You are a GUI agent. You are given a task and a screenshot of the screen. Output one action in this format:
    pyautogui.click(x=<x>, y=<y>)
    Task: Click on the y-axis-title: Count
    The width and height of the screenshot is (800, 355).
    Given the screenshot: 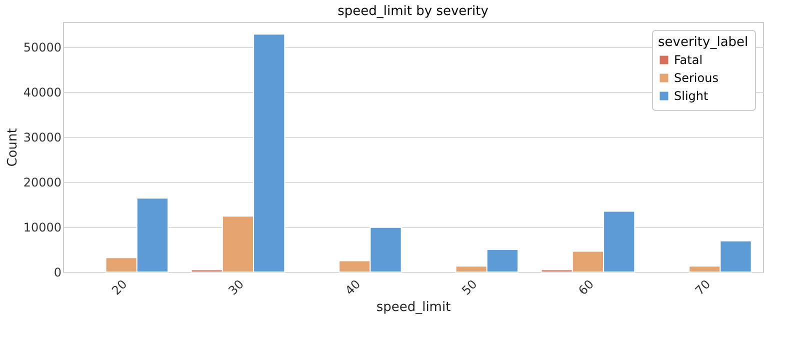 What is the action you would take?
    pyautogui.click(x=12, y=147)
    